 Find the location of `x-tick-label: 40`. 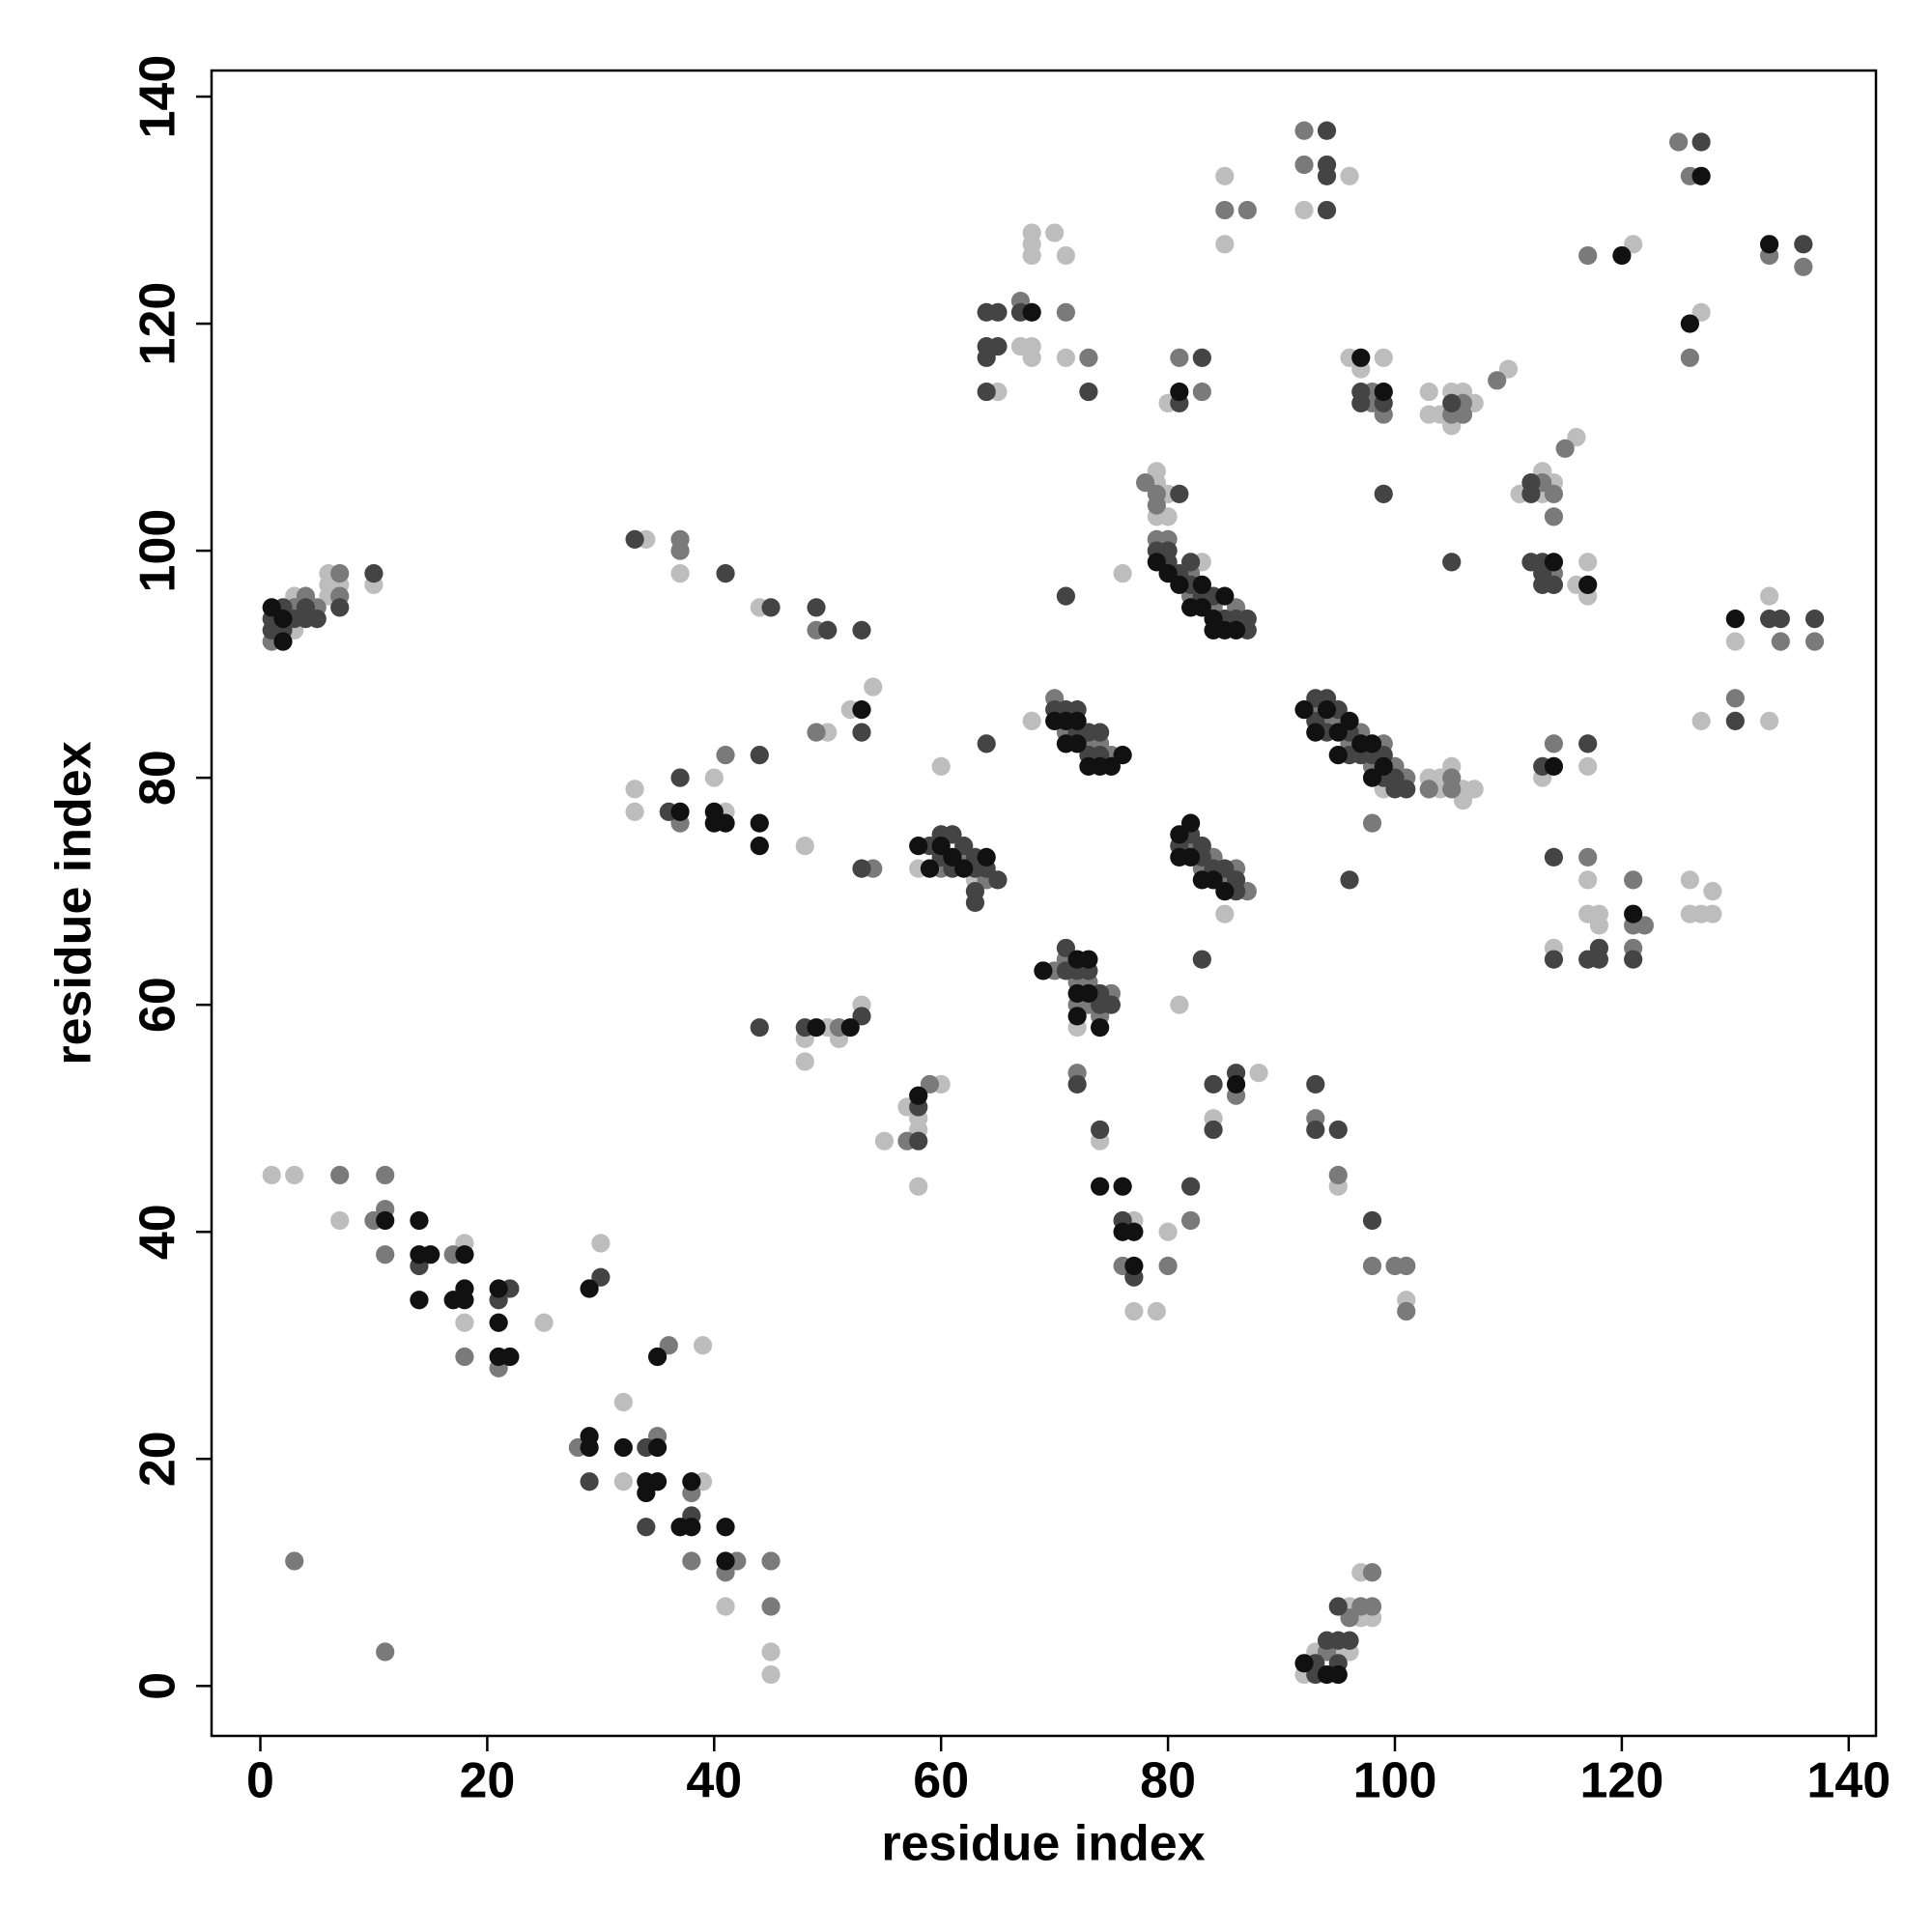

x-tick-label: 40 is located at coordinates (714, 1781).